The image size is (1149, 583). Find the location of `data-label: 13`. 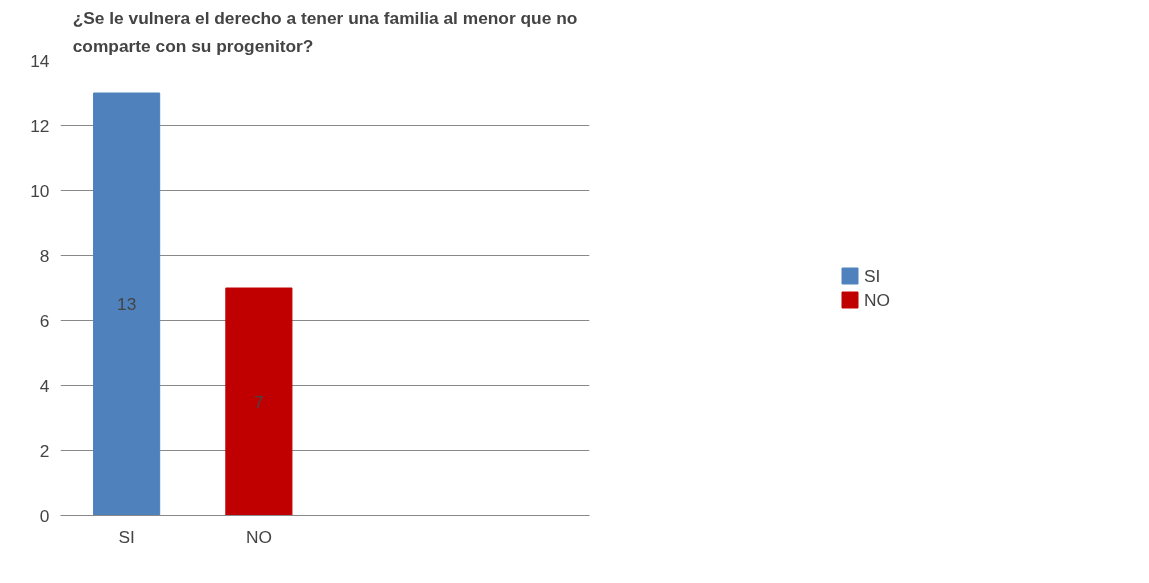

data-label: 13 is located at coordinates (126, 304).